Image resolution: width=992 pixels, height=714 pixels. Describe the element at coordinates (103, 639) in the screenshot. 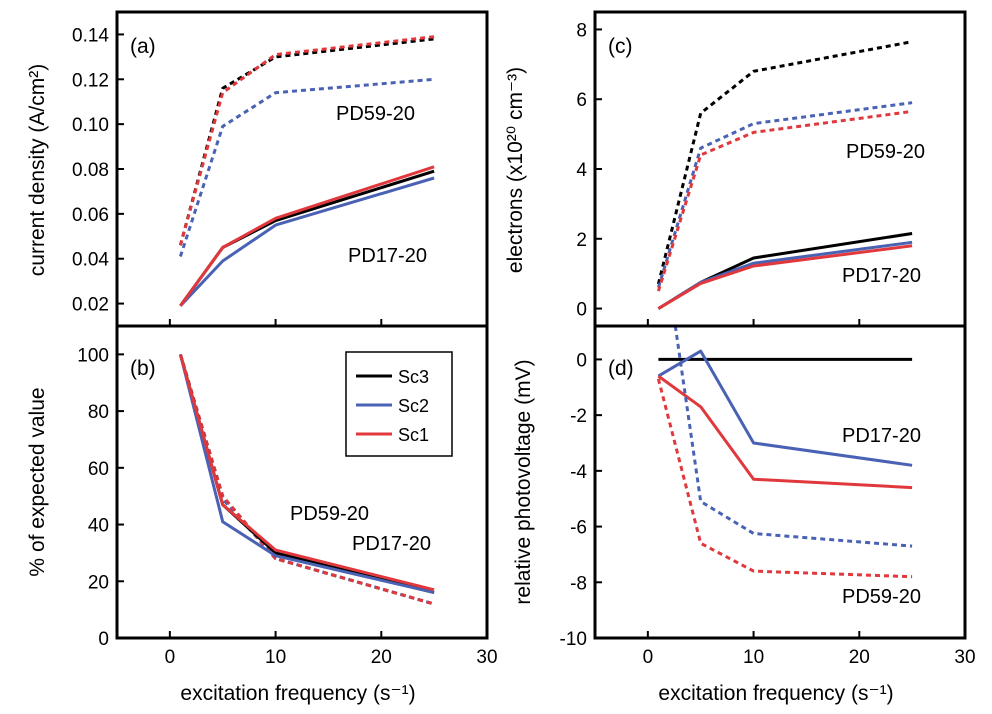

I see `ytick-label-b-0: 0` at that location.